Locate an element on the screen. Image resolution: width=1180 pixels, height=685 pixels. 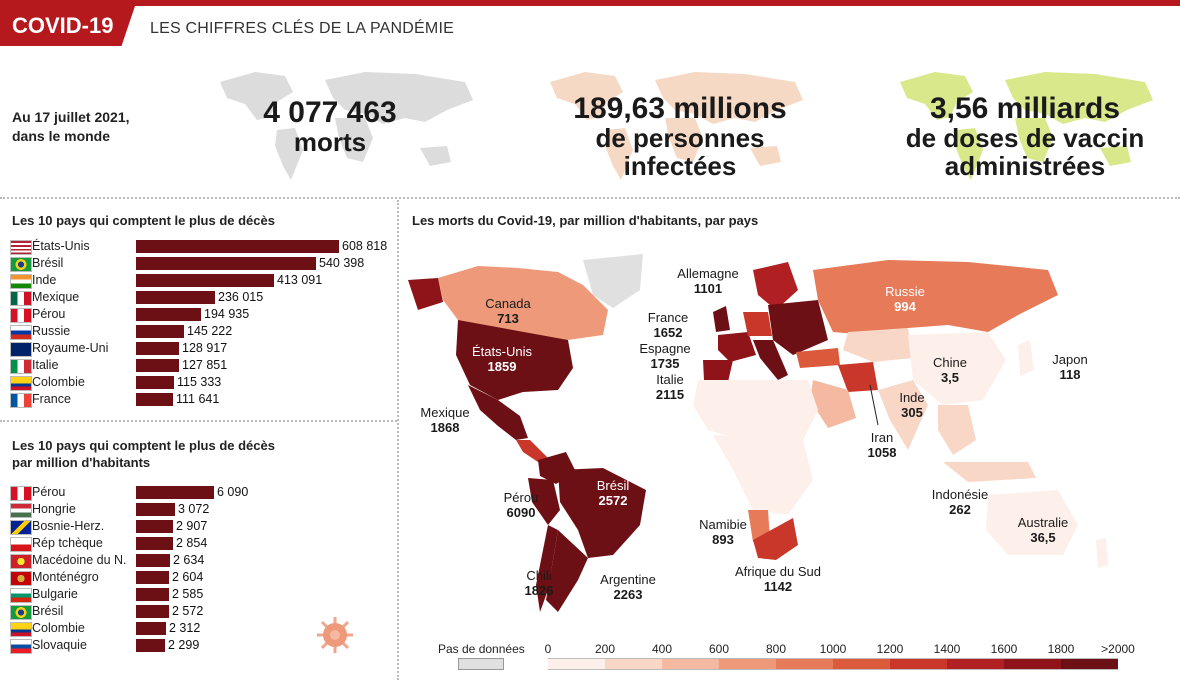
bar-value-label: 3 072 is located at coordinates (194, 509).